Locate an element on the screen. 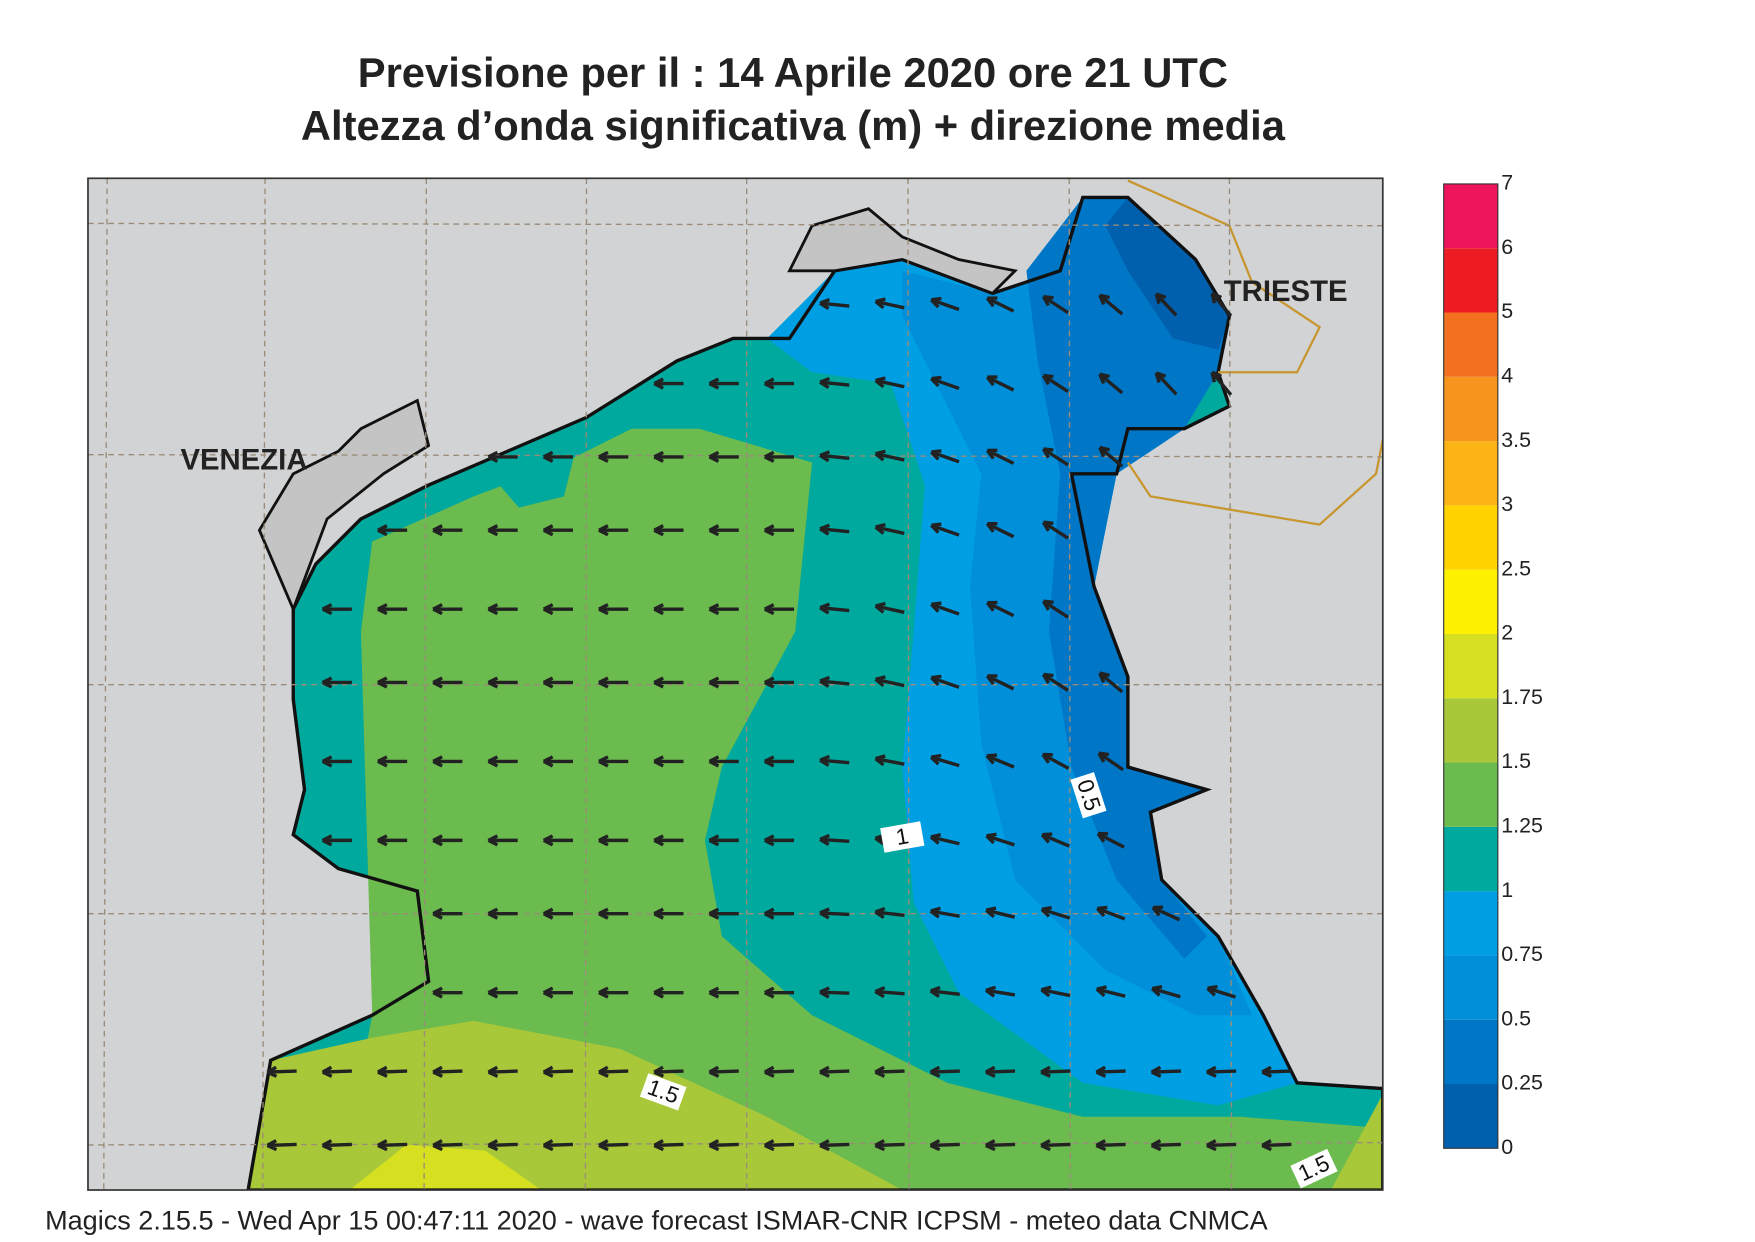 Image resolution: width=1755 pixels, height=1242 pixels. border is located at coordinates (1254, 352).